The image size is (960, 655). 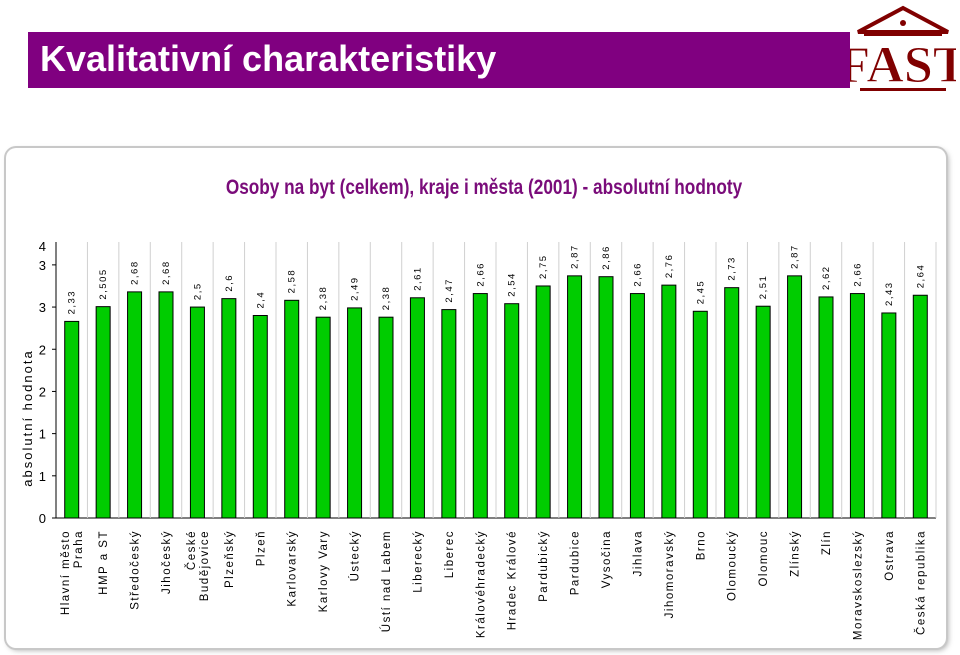 What do you see at coordinates (135, 272) in the screenshot?
I see `bar-value-label: 2,68` at bounding box center [135, 272].